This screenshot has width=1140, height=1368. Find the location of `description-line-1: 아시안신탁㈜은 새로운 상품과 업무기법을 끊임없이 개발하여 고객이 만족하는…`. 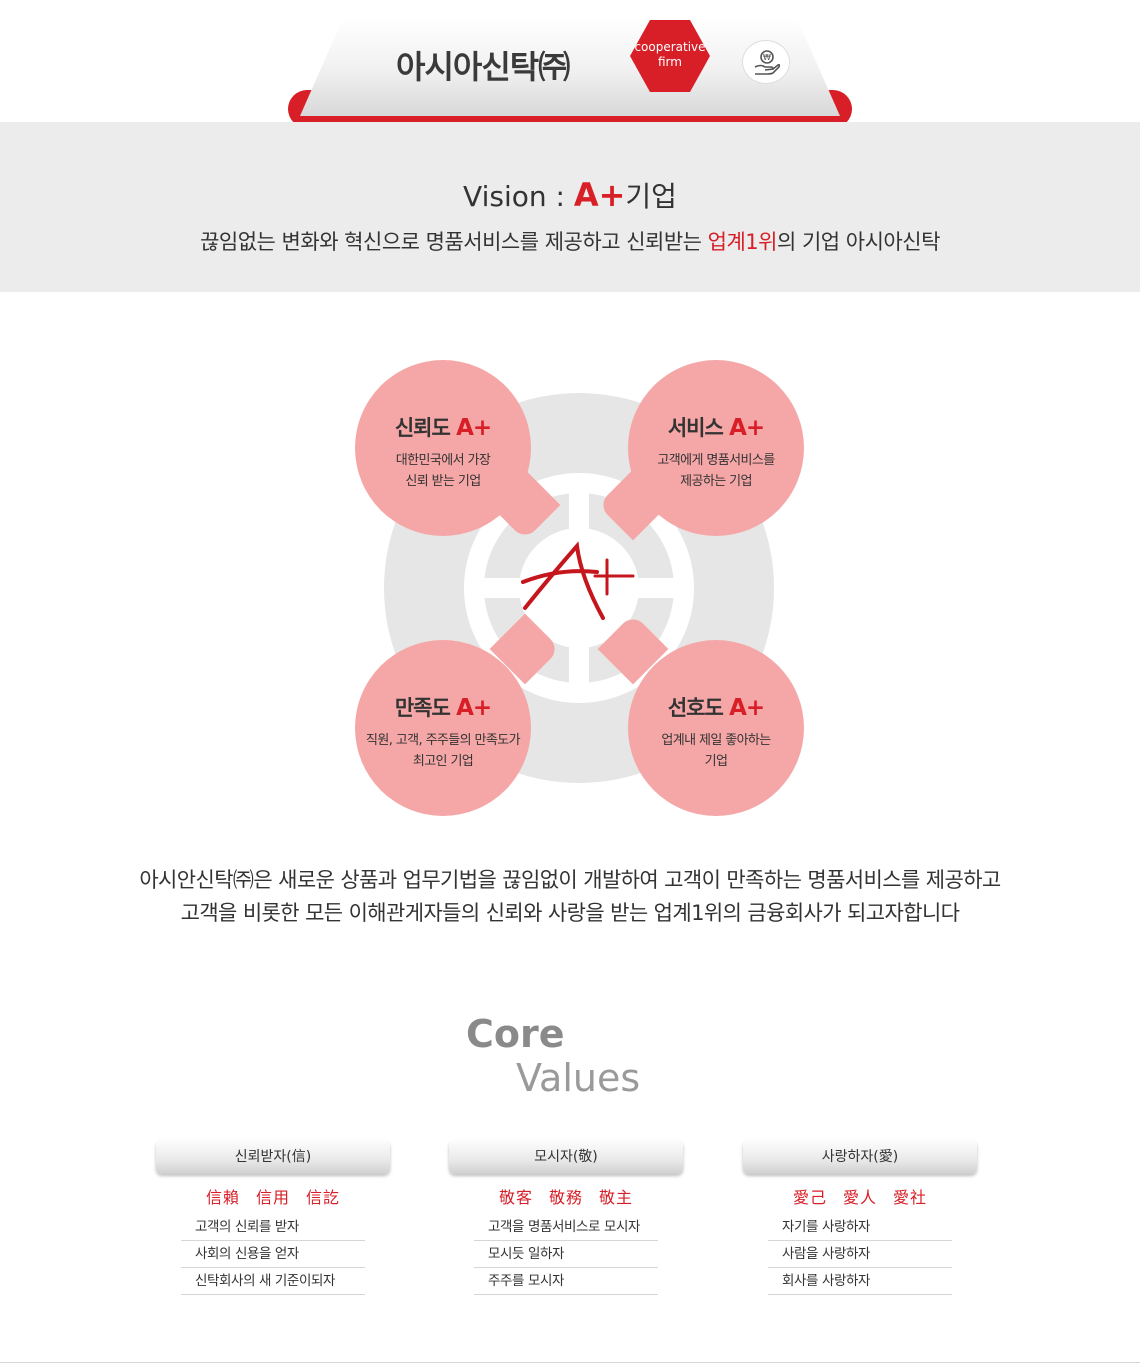

description-line-1: 아시안신탁㈜은 새로운 상품과 업무기법을 끊임없이 개발하여 고객이 만족하는… is located at coordinates (570, 880).